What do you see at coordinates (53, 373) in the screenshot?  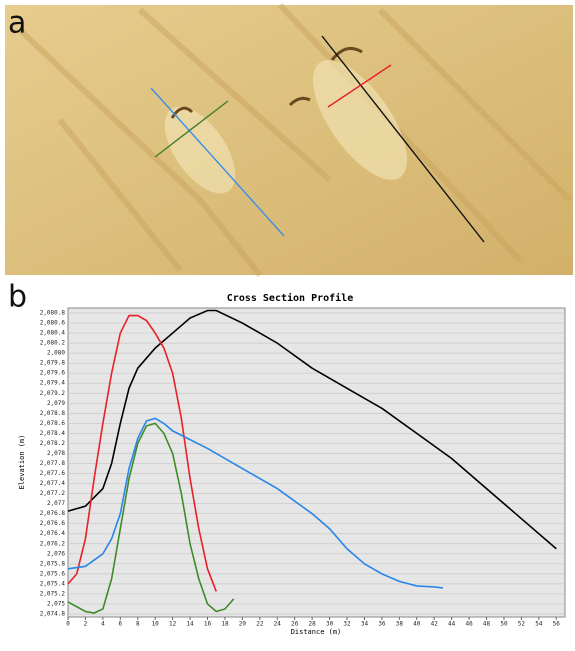 I see `y-tick-label: 2,079.6` at bounding box center [53, 373].